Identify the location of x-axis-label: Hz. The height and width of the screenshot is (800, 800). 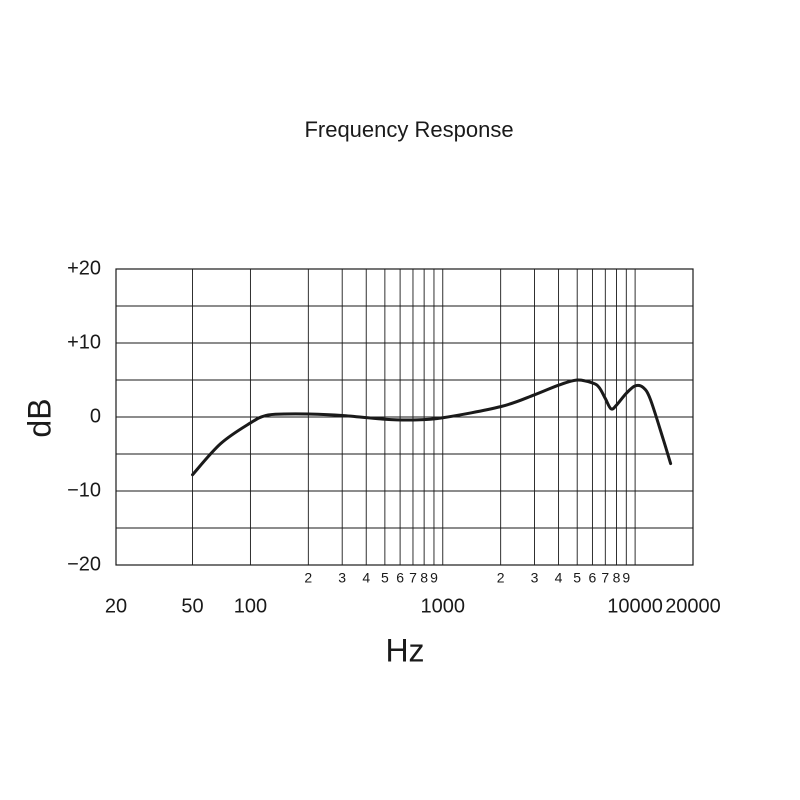
(404, 650).